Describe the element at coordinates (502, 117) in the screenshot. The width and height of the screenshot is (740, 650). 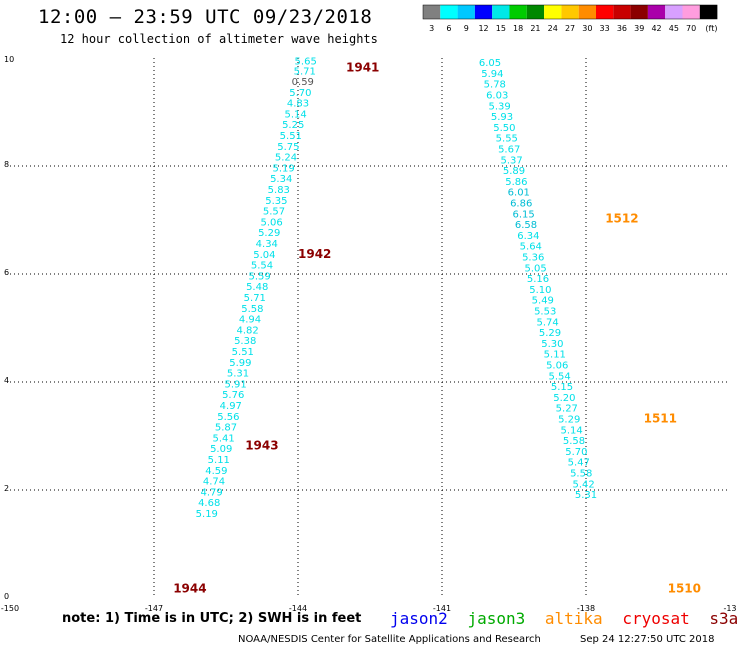
I see `wave-height-point: 5.93` at that location.